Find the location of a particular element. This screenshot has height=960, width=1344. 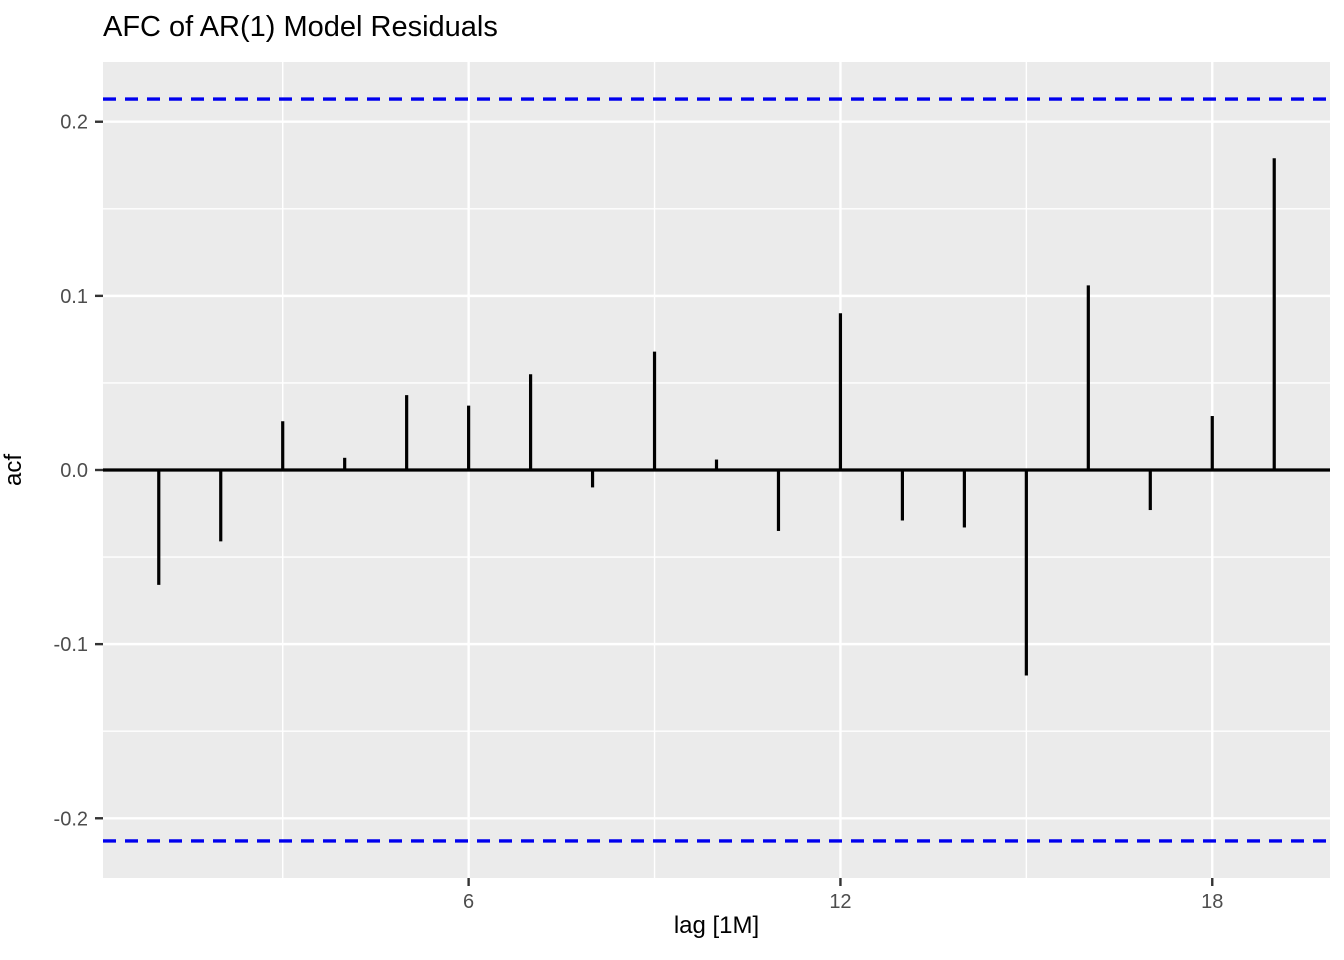

x-tick-label: 18 is located at coordinates (1212, 902).